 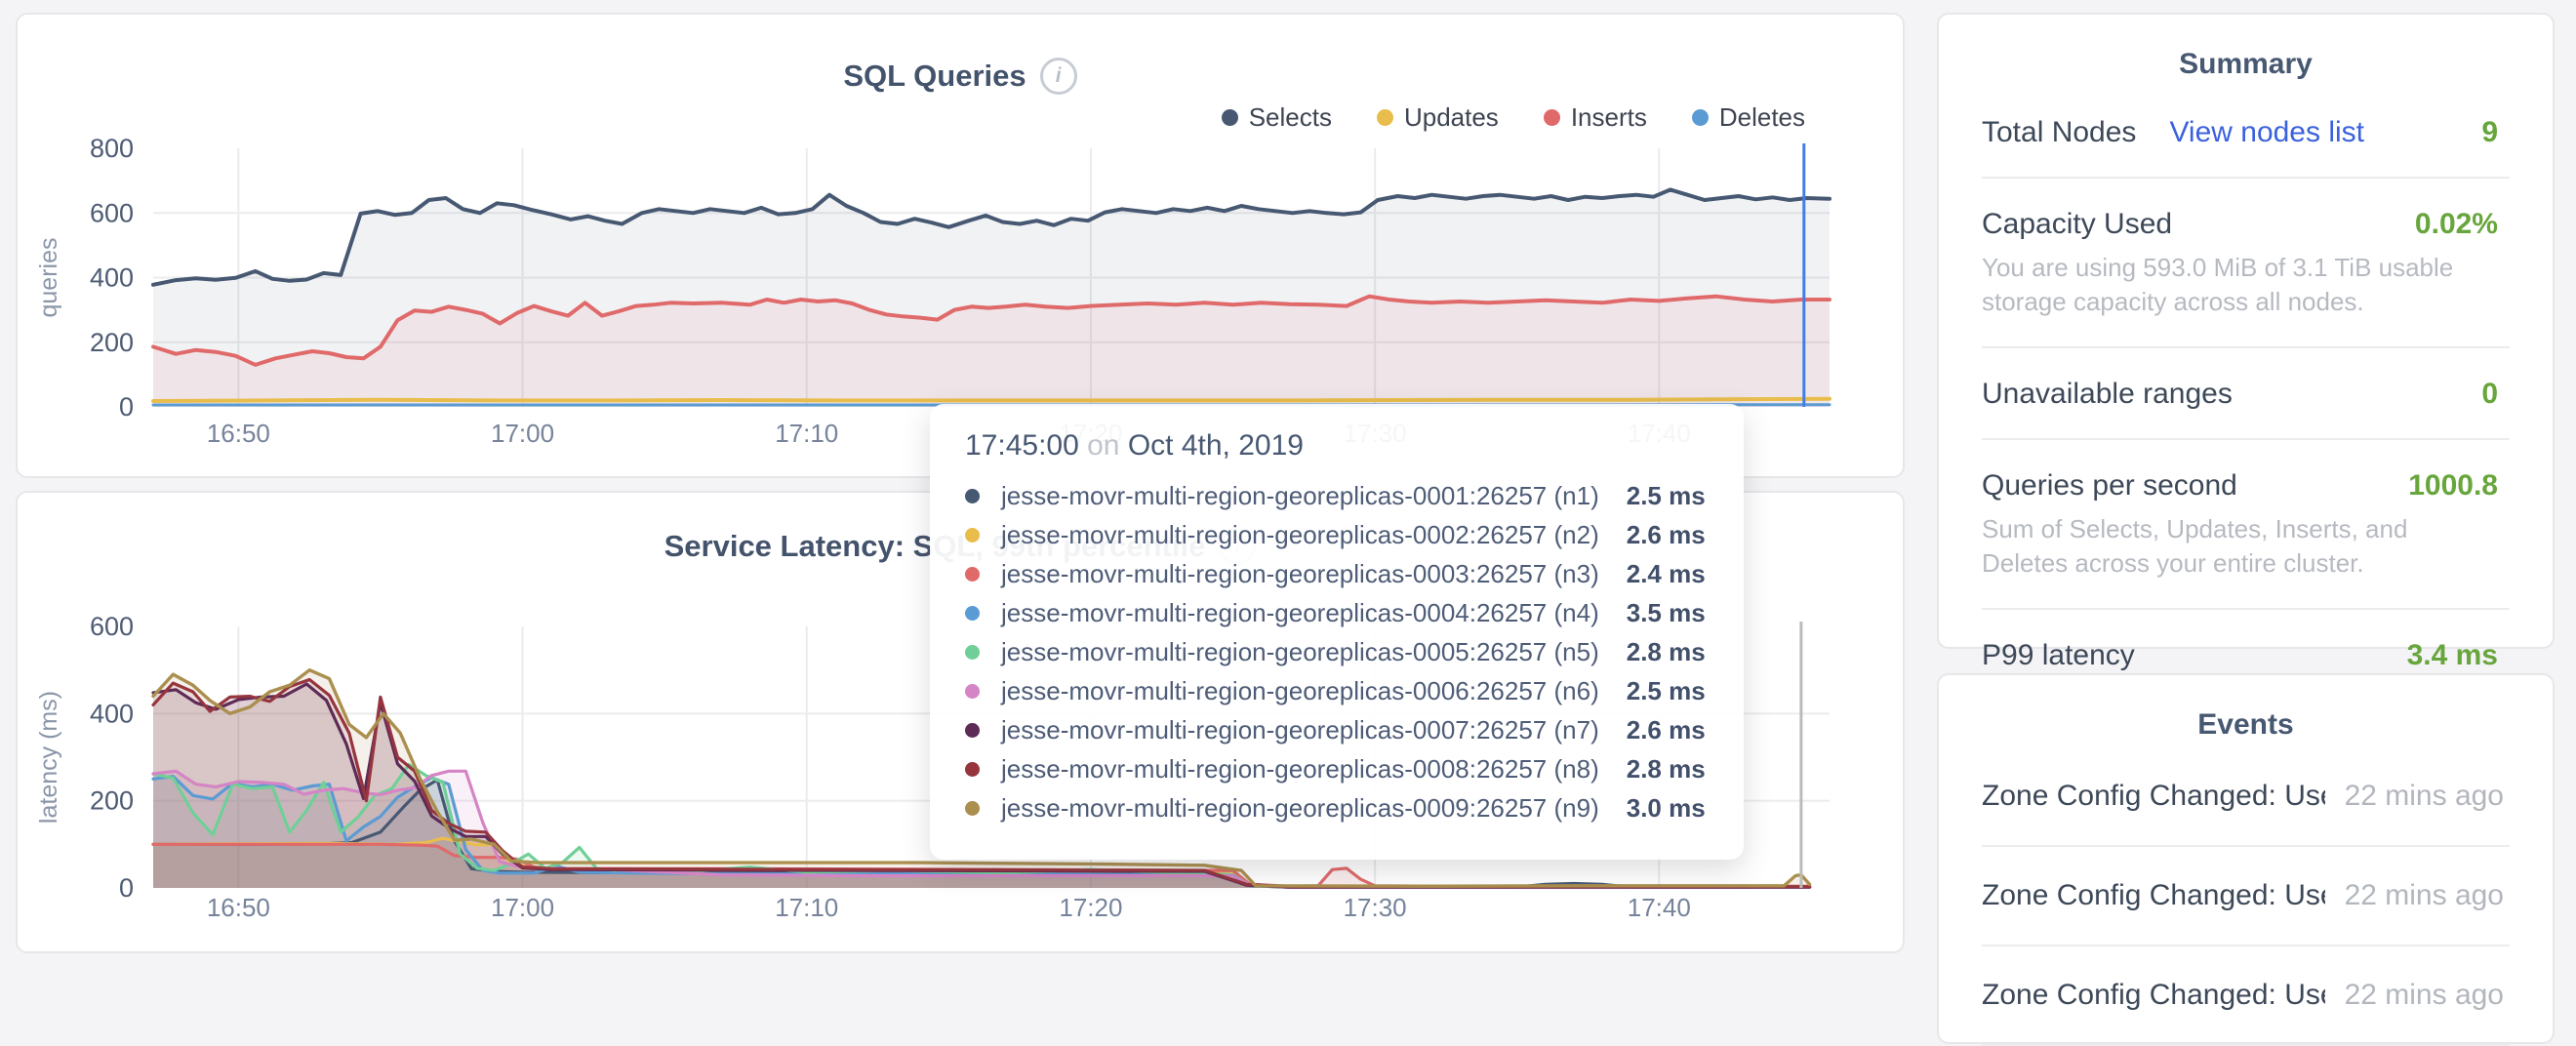 I want to click on view-nodes-list-link: View nodes list, so click(x=2266, y=132).